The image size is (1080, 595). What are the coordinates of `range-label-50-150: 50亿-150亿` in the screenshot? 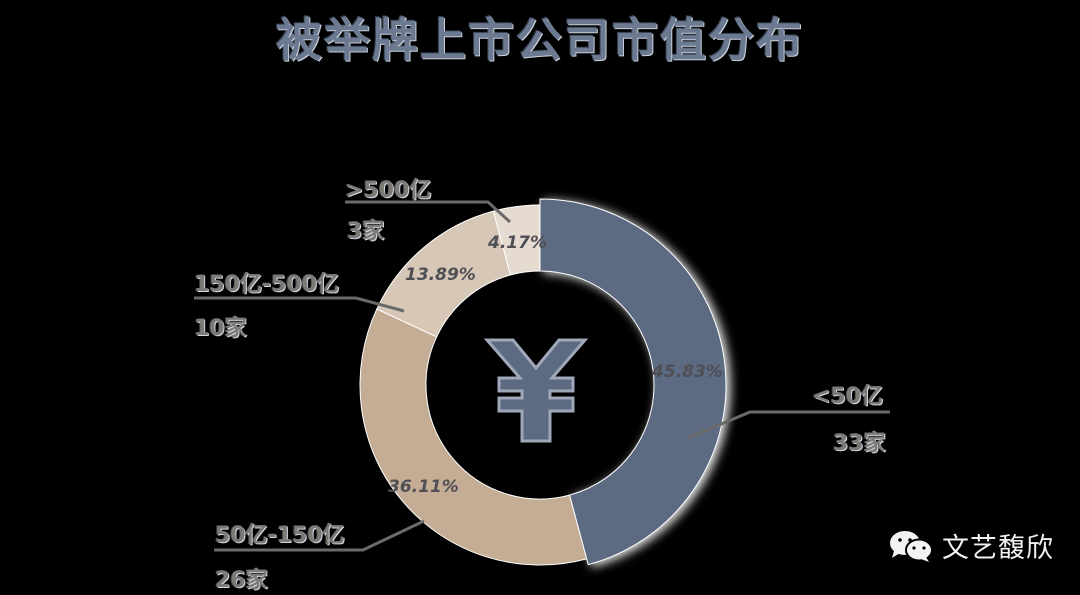 It's located at (280, 535).